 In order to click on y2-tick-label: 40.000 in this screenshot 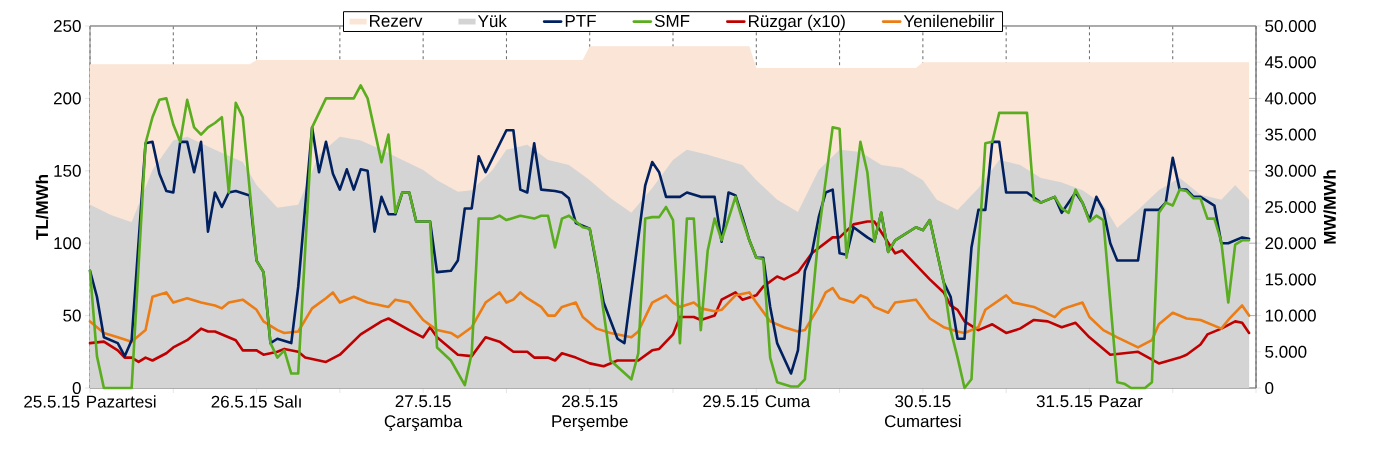, I will do `click(1290, 98)`.